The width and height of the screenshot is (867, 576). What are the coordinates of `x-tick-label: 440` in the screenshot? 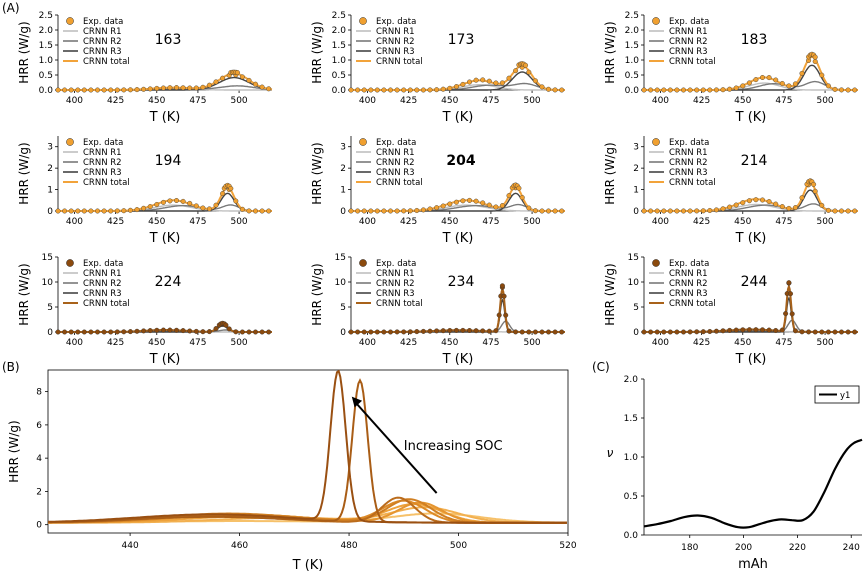 It's located at (130, 546).